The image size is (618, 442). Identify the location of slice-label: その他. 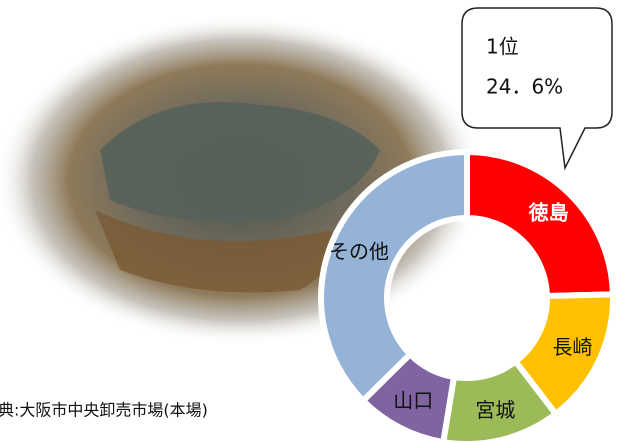
(359, 251).